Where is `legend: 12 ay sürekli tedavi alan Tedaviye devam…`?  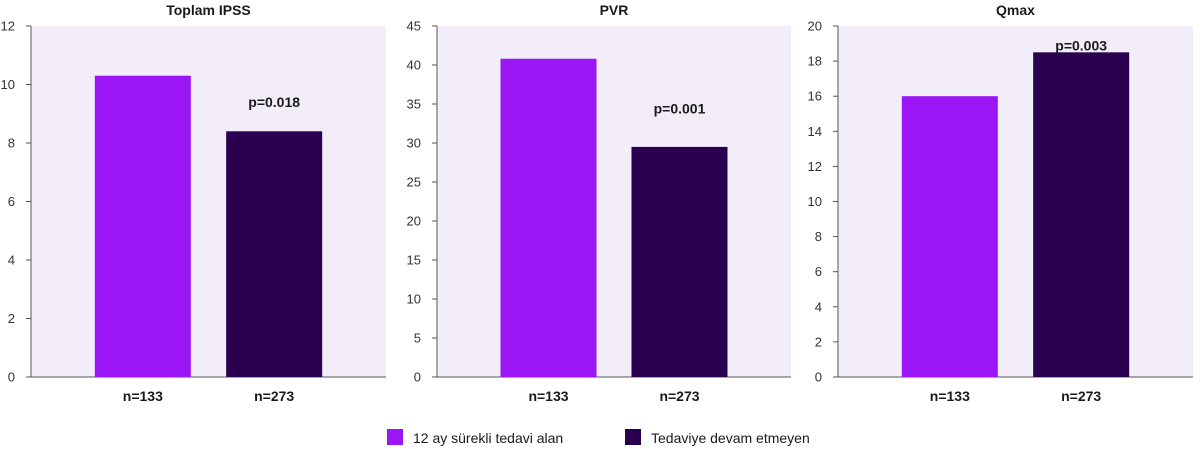 legend: 12 ay sürekli tedavi alan Tedaviye devam… is located at coordinates (598, 437).